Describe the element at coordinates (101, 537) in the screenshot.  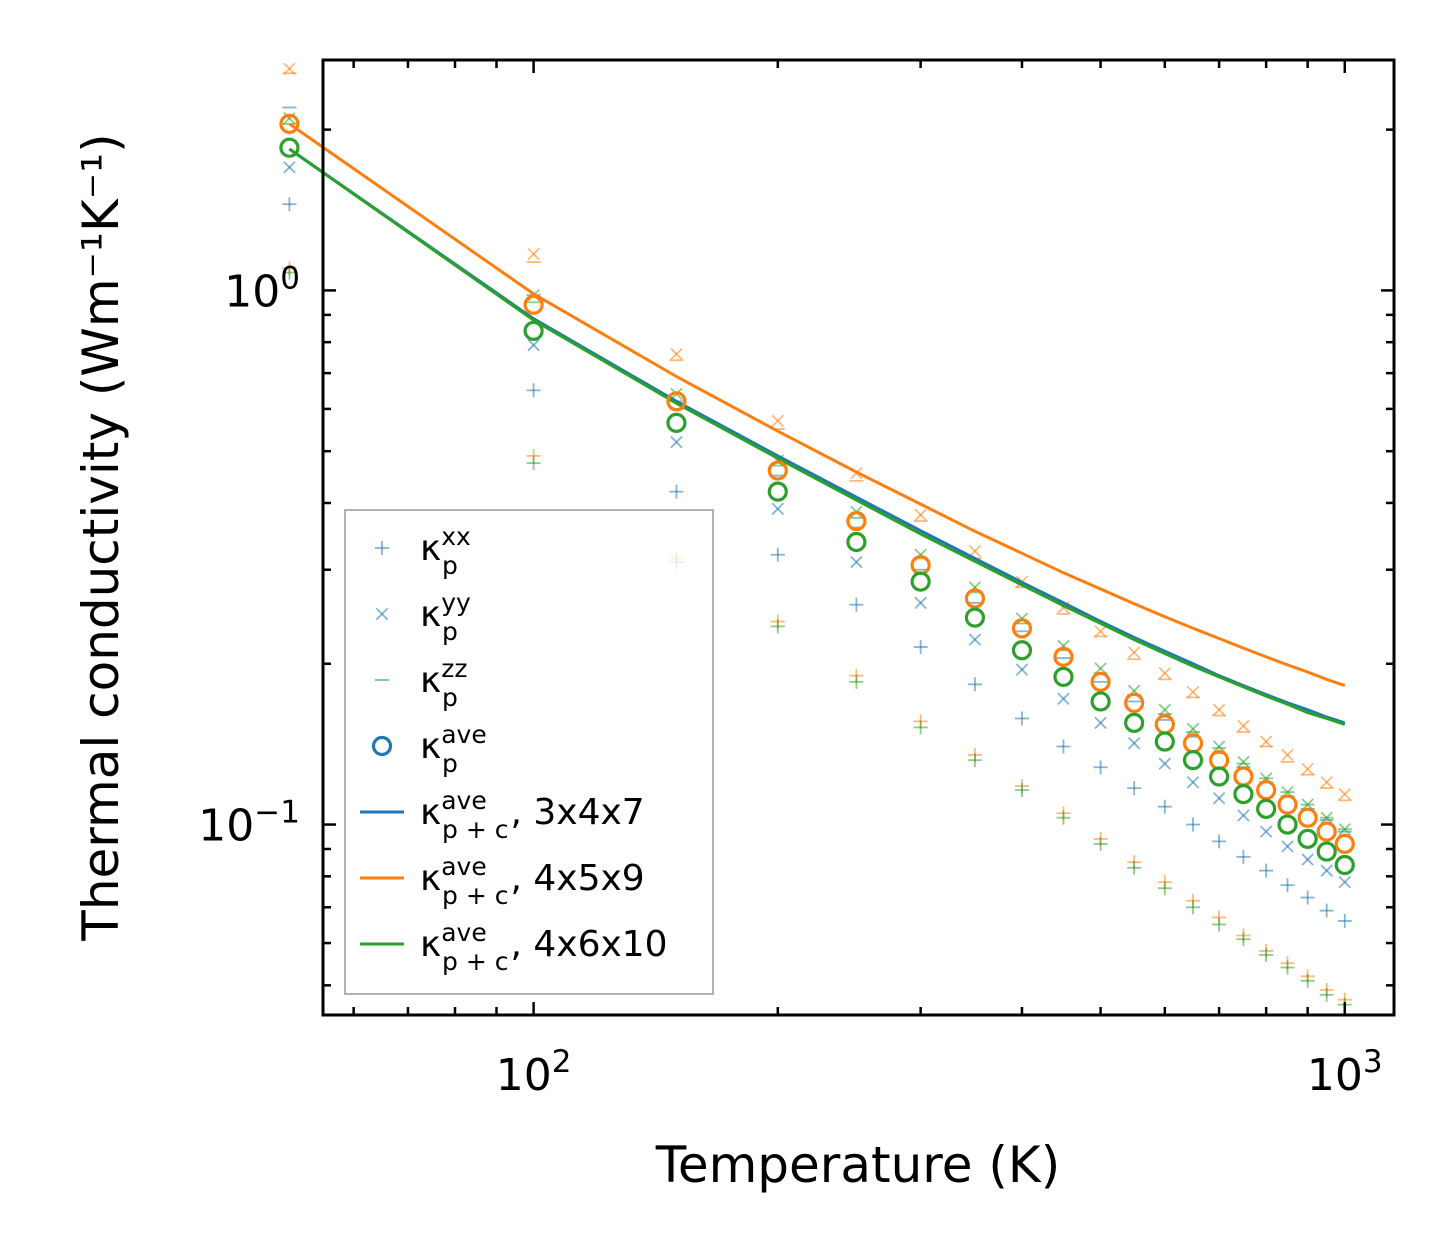
I see `y-axis-label: Thermal conductivity (Wm⁻¹K⁻¹)` at that location.